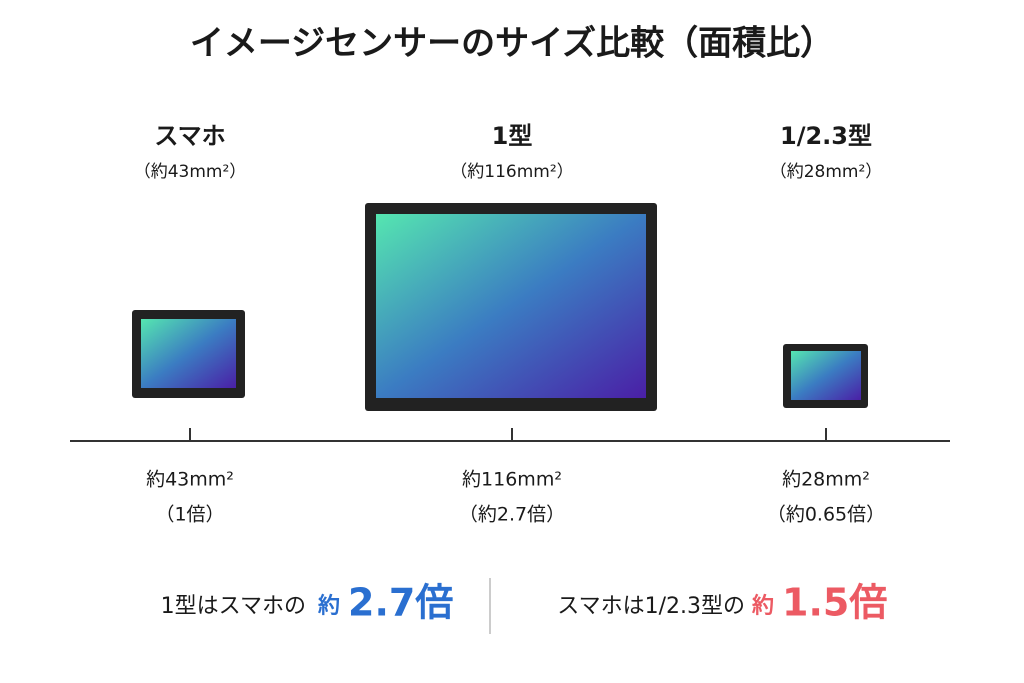 This screenshot has height=683, width=1024. Describe the element at coordinates (189, 136) in the screenshot. I see `sensor-name: スマホ` at that location.